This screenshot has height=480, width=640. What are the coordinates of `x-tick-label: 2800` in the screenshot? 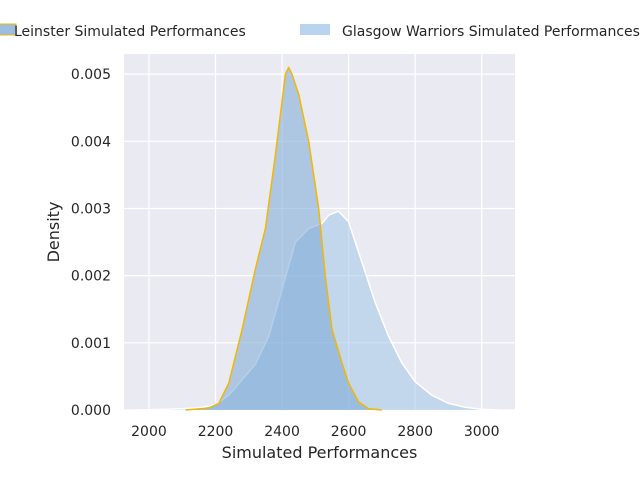 It's located at (415, 432).